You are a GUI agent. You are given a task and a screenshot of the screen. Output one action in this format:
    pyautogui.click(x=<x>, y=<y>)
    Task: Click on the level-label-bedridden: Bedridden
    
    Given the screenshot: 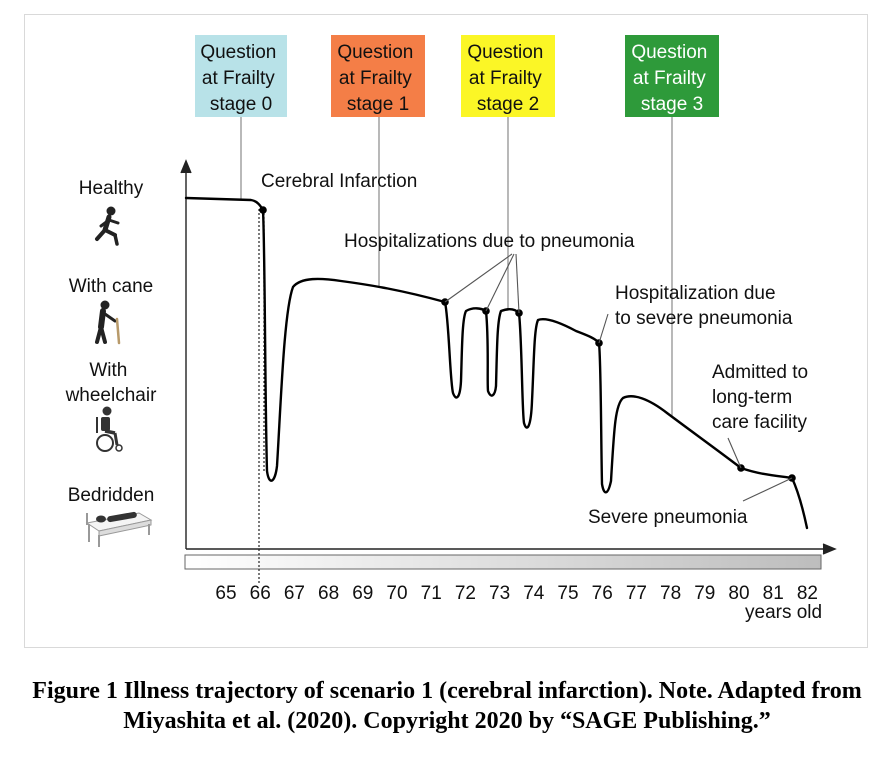 What is the action you would take?
    pyautogui.click(x=111, y=495)
    